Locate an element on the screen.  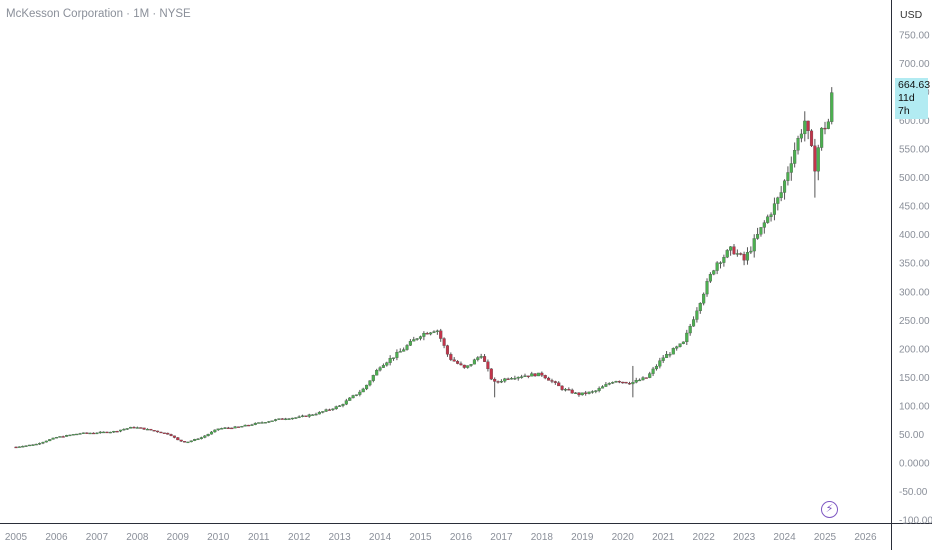
x-tick-label: 2010 is located at coordinates (218, 537).